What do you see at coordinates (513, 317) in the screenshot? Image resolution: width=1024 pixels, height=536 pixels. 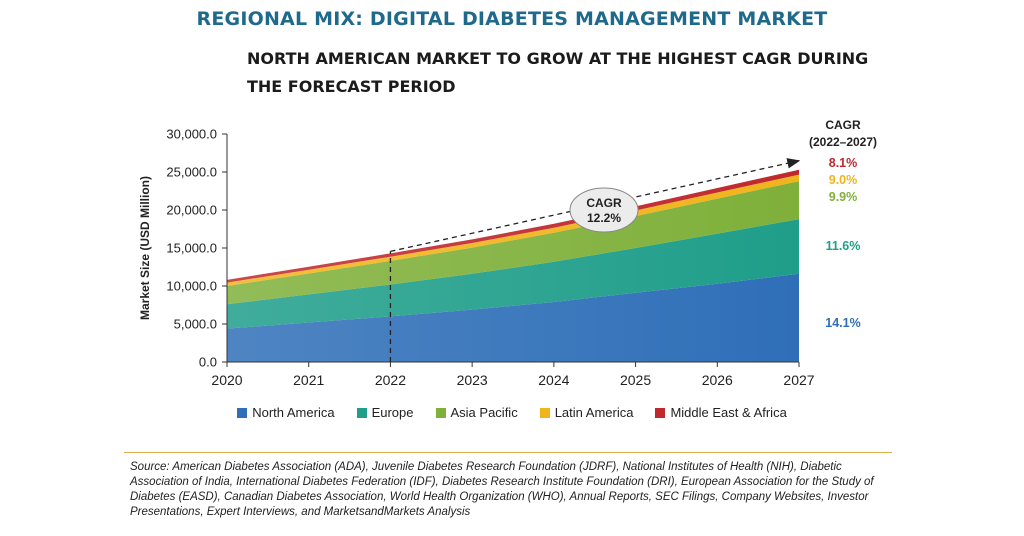 I see `area-north-america` at bounding box center [513, 317].